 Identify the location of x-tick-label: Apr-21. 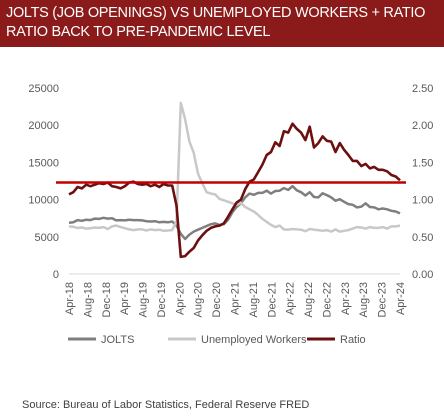
(236, 298).